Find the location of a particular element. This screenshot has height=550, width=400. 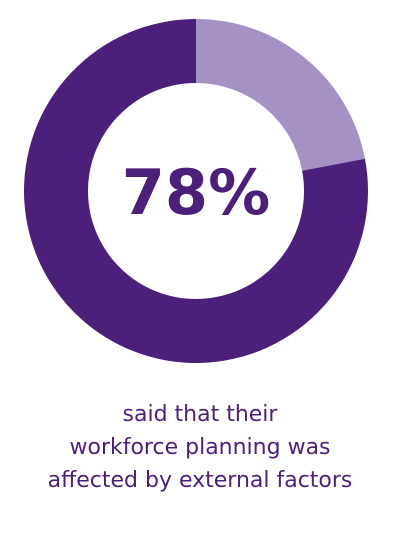

center-value-label: 78% is located at coordinates (196, 192).